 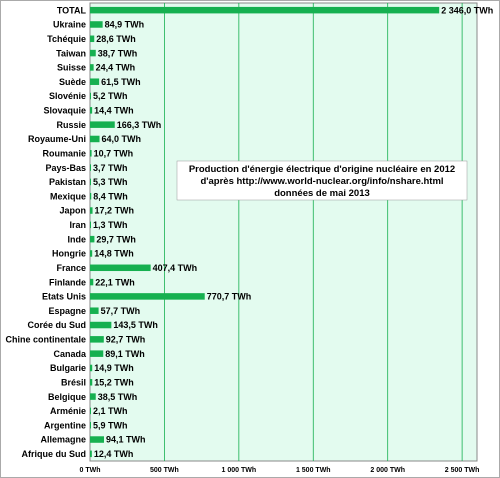 I want to click on data-label: 22,1 TWh, so click(x=115, y=282).